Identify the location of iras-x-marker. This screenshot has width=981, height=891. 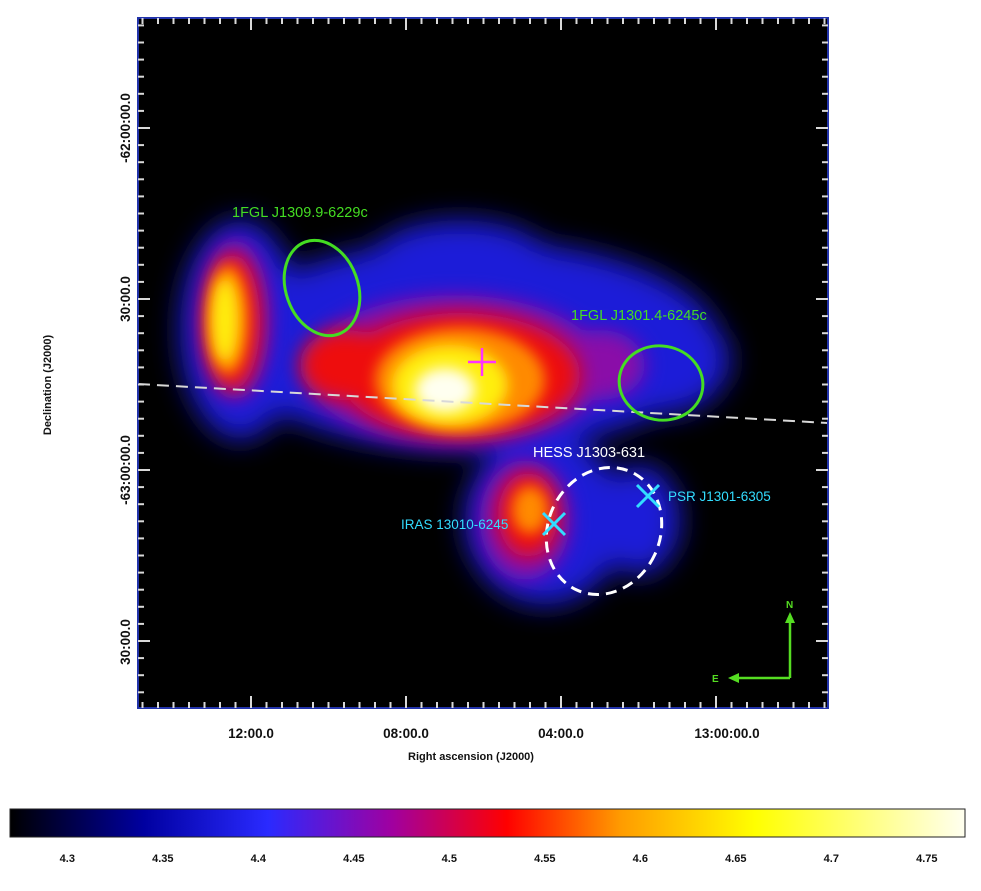
(554, 524).